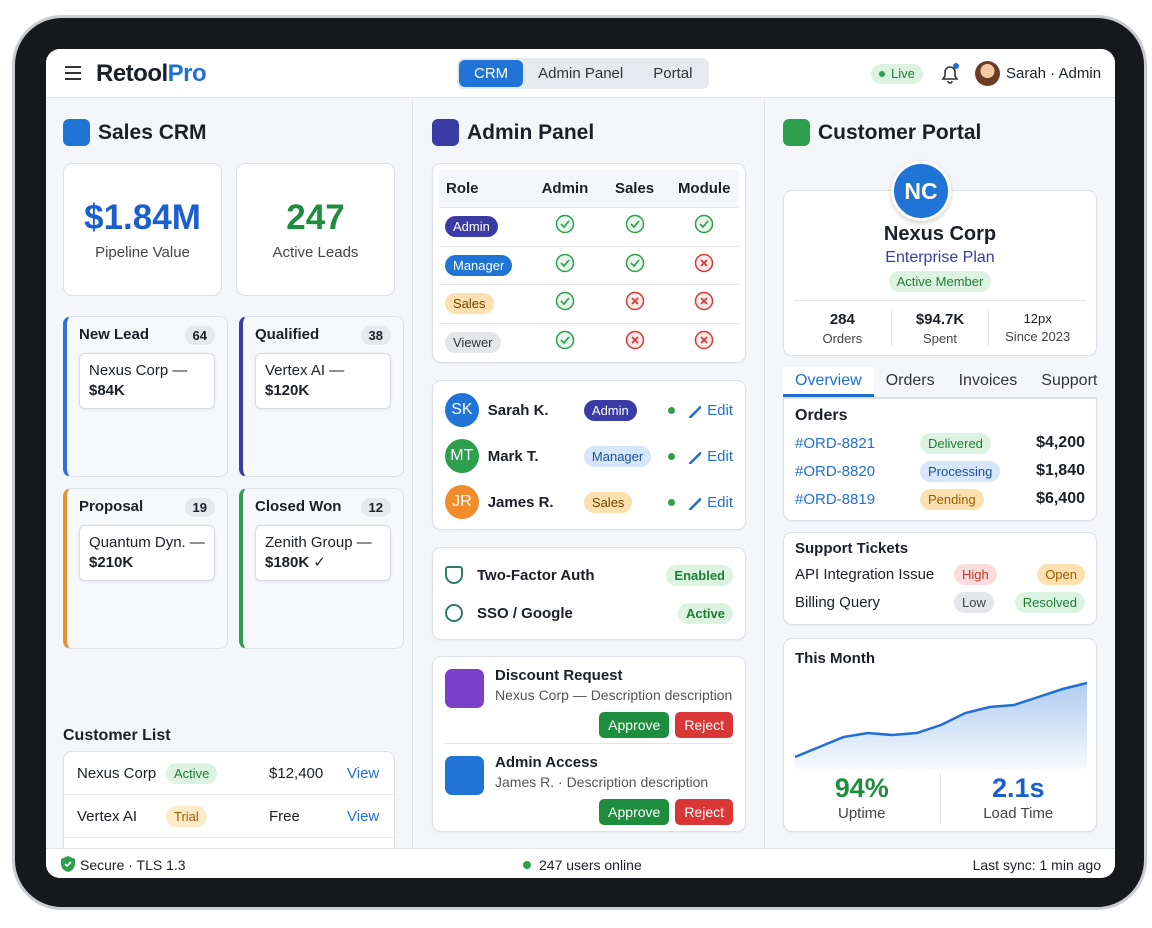 The height and width of the screenshot is (928, 1152). What do you see at coordinates (445, 132) in the screenshot?
I see `icon` at bounding box center [445, 132].